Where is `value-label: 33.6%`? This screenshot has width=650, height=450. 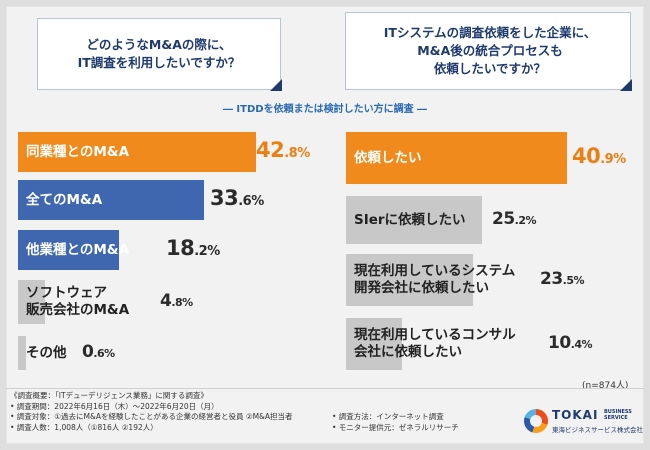
value-label: 33.6% is located at coordinates (237, 198).